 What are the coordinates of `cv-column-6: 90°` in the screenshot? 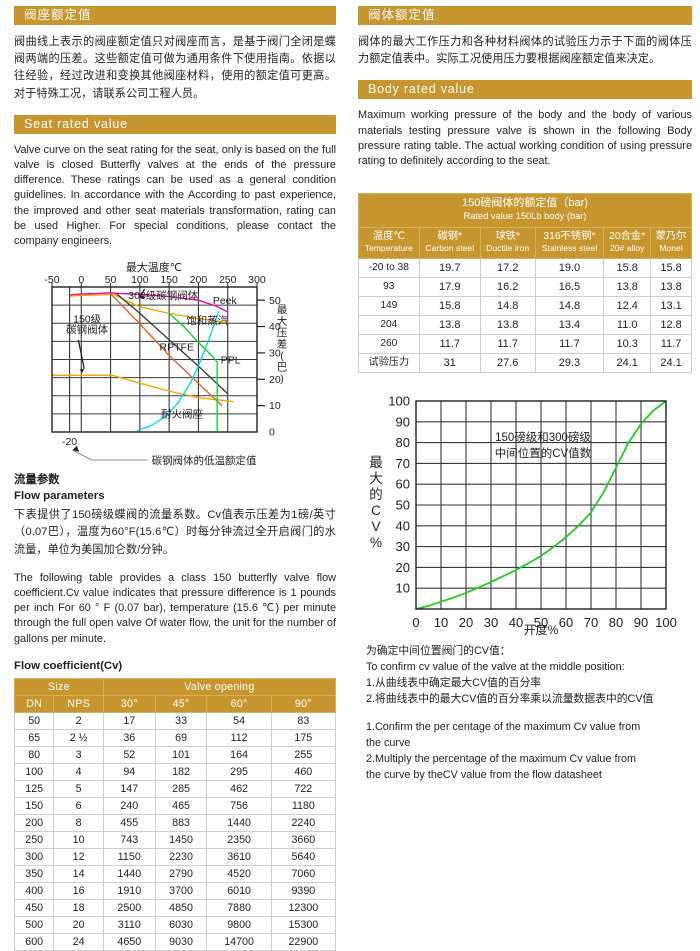 It's located at (303, 703).